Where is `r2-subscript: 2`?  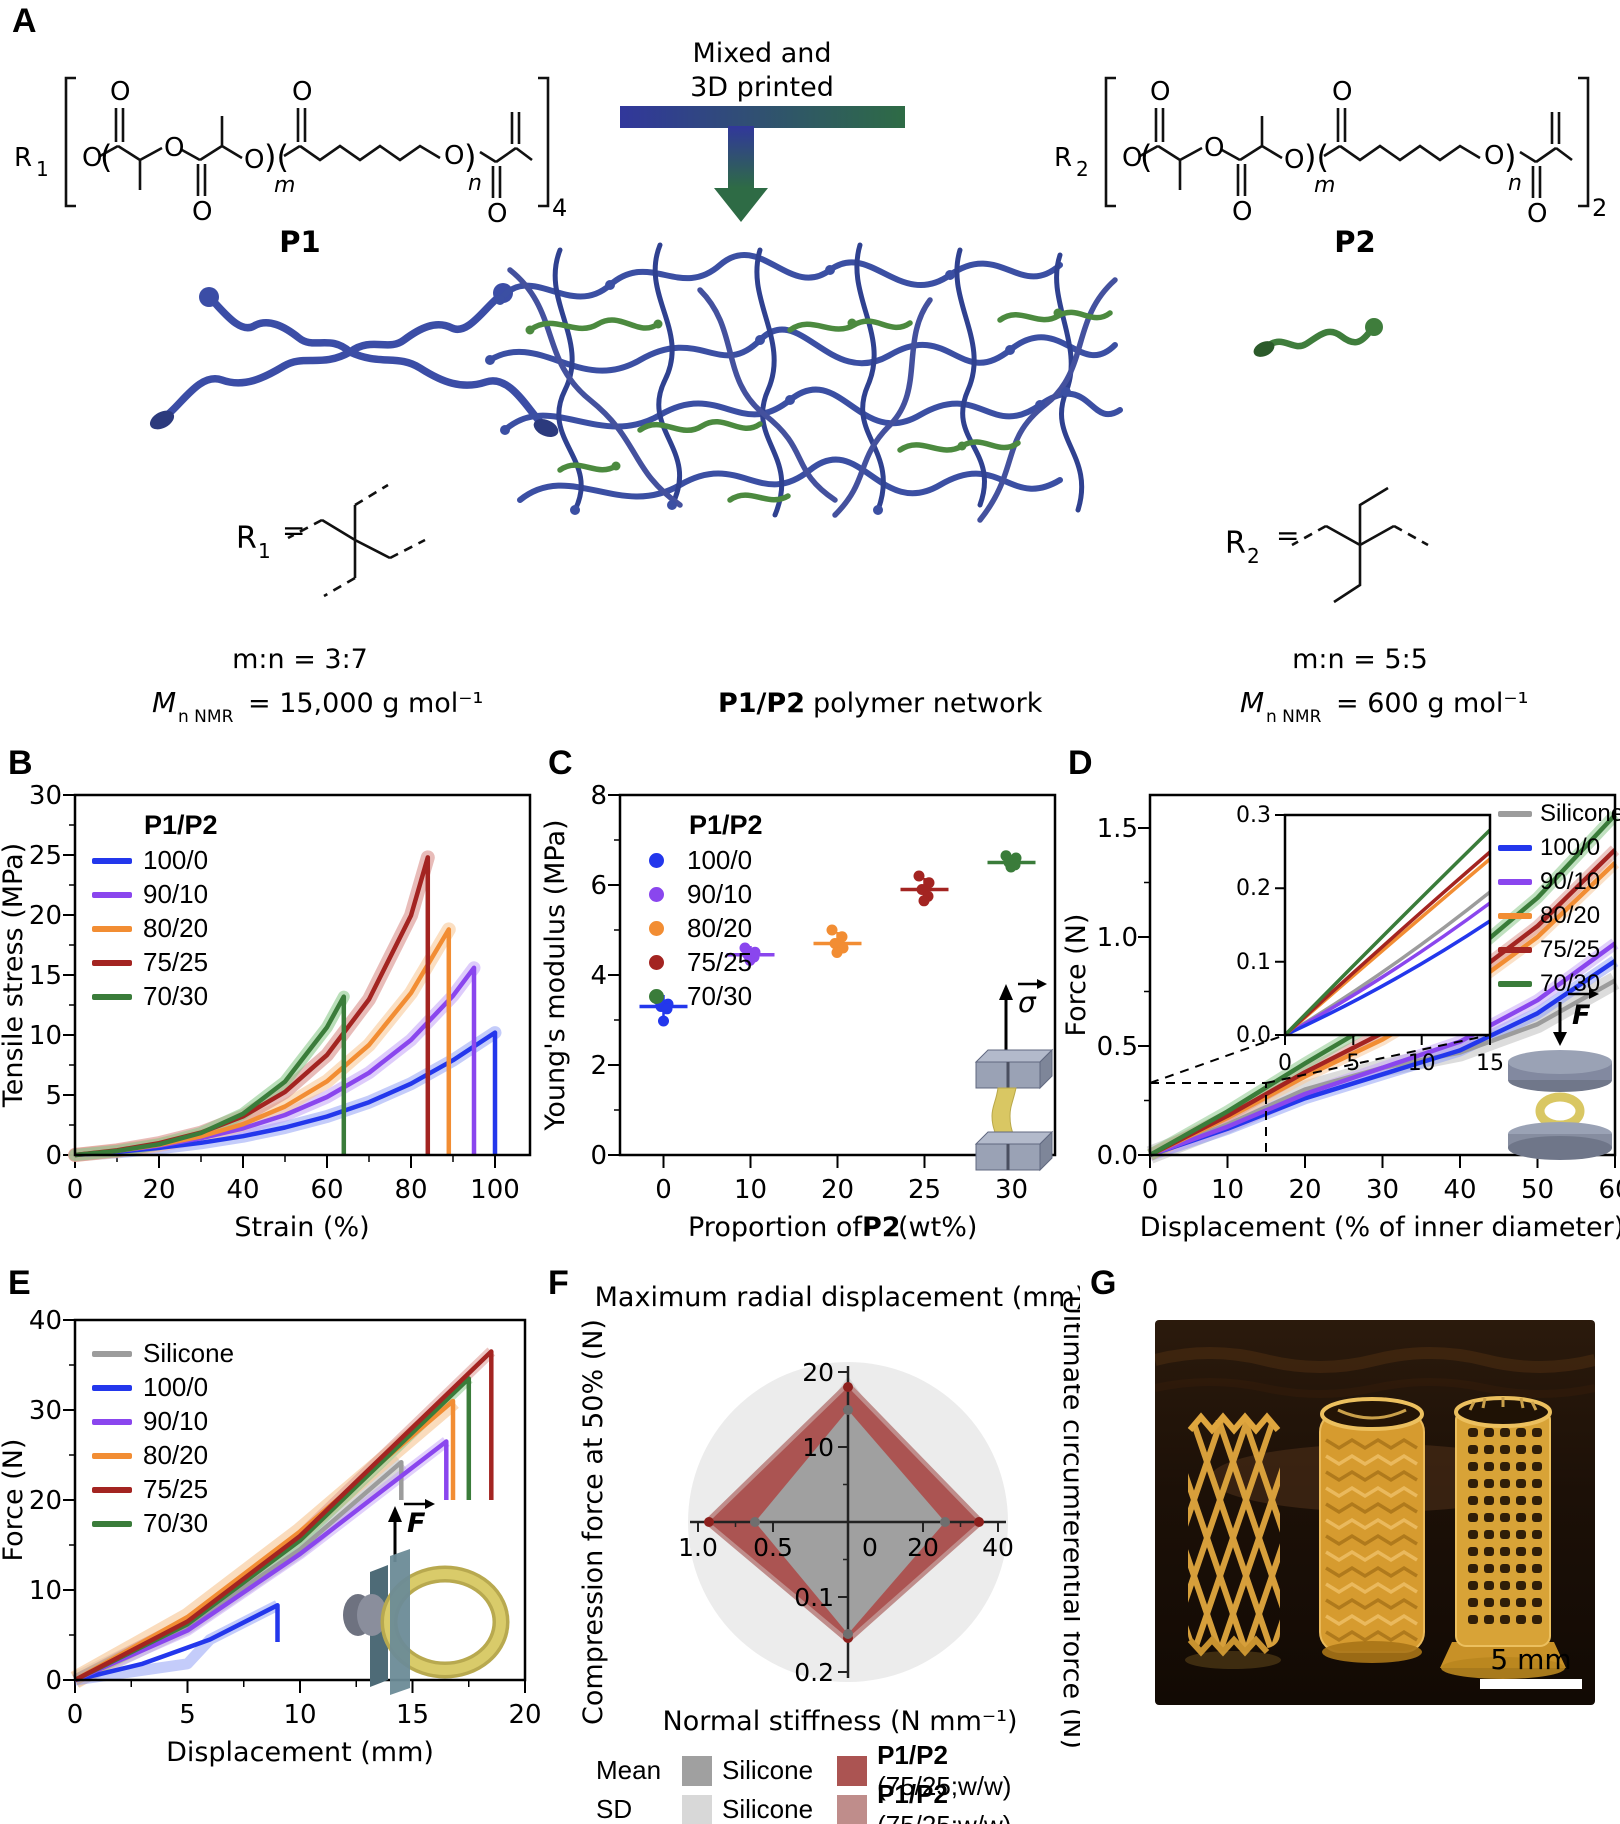 r2-subscript: 2 is located at coordinates (1253, 556).